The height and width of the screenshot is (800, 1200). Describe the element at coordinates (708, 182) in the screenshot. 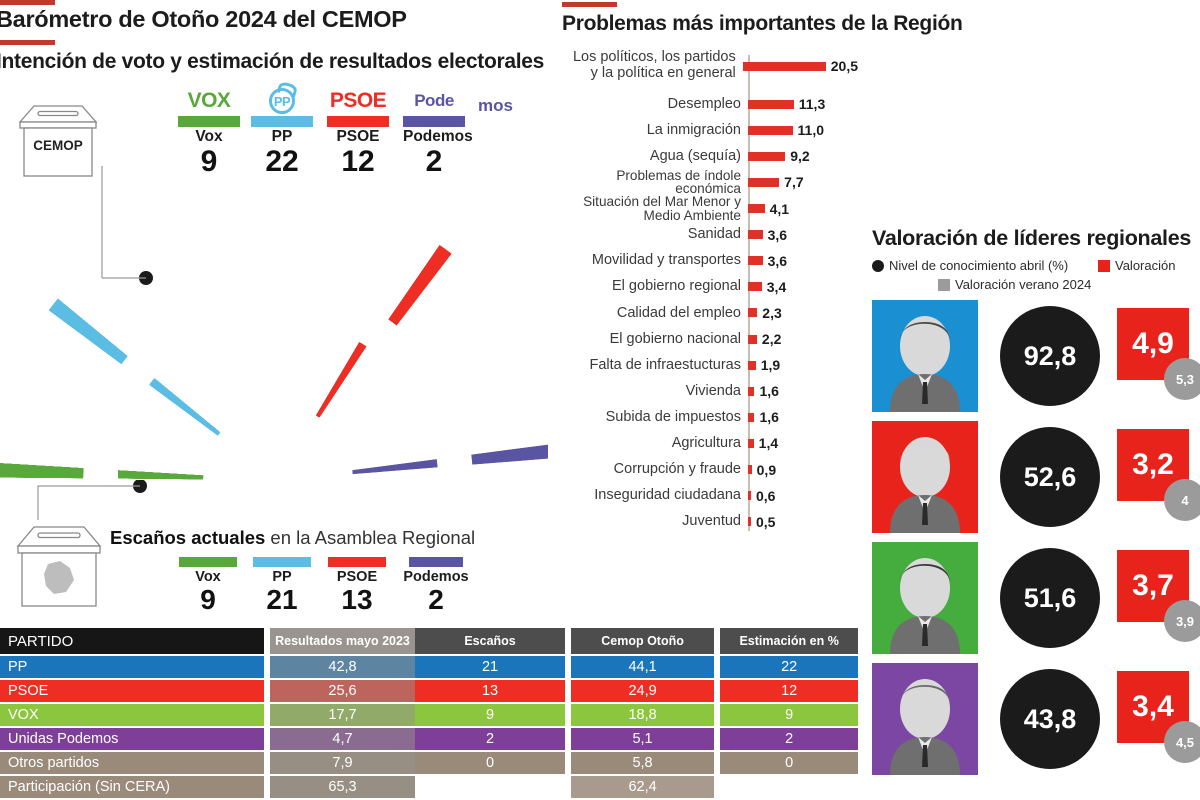

I see `problem-bar-row: Problemas de índole económica 7,7` at that location.